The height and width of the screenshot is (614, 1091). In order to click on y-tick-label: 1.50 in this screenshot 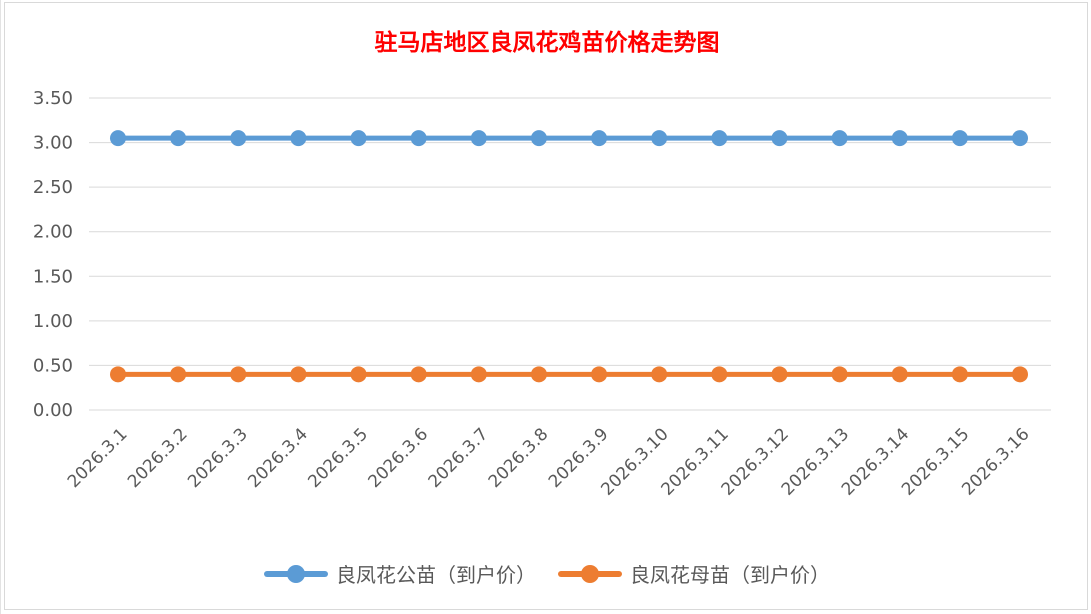, I will do `click(53, 276)`.